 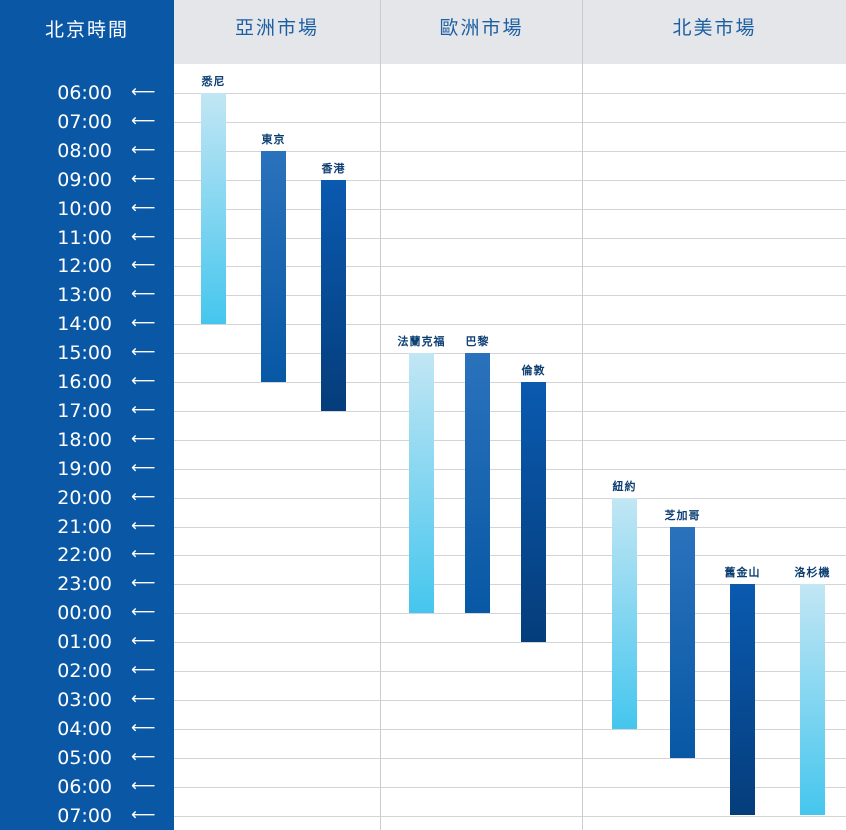 I want to click on time-row: 12:00 ⟵, so click(x=87, y=266).